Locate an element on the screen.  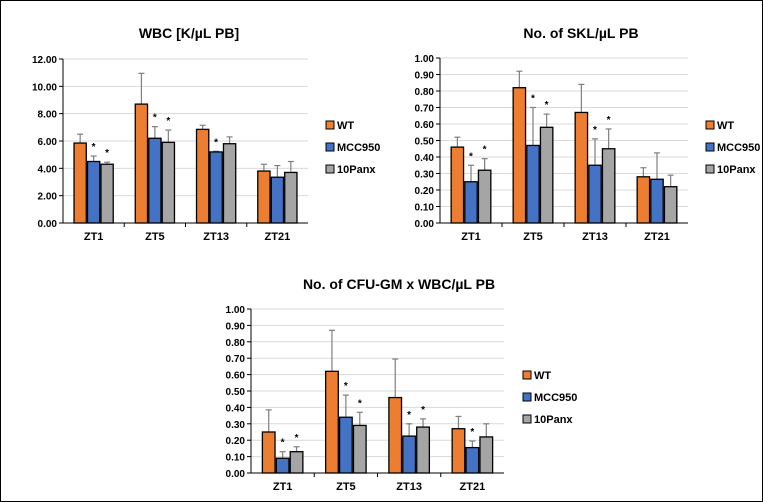
y-tick-label: 2.00 is located at coordinates (48, 197).